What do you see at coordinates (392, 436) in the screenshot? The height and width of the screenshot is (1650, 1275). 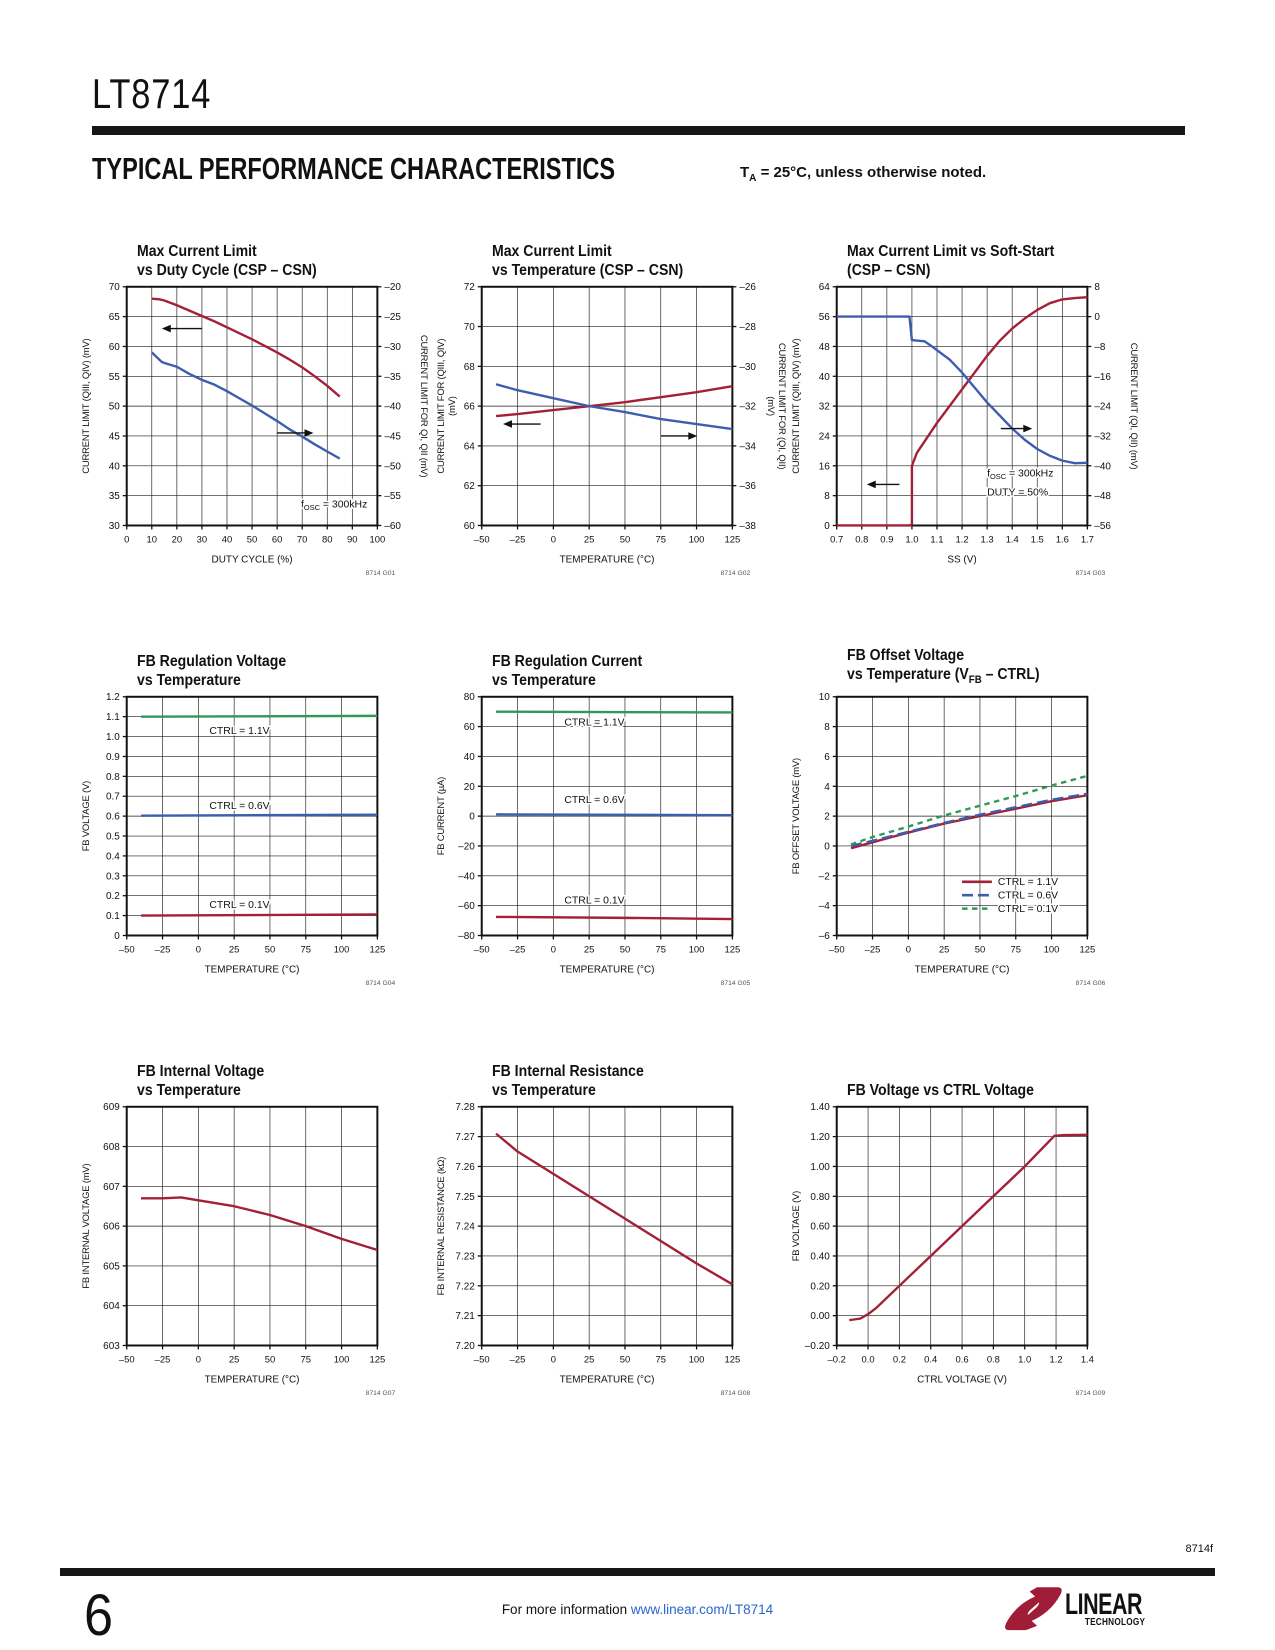 I see `svg-text: –45` at bounding box center [392, 436].